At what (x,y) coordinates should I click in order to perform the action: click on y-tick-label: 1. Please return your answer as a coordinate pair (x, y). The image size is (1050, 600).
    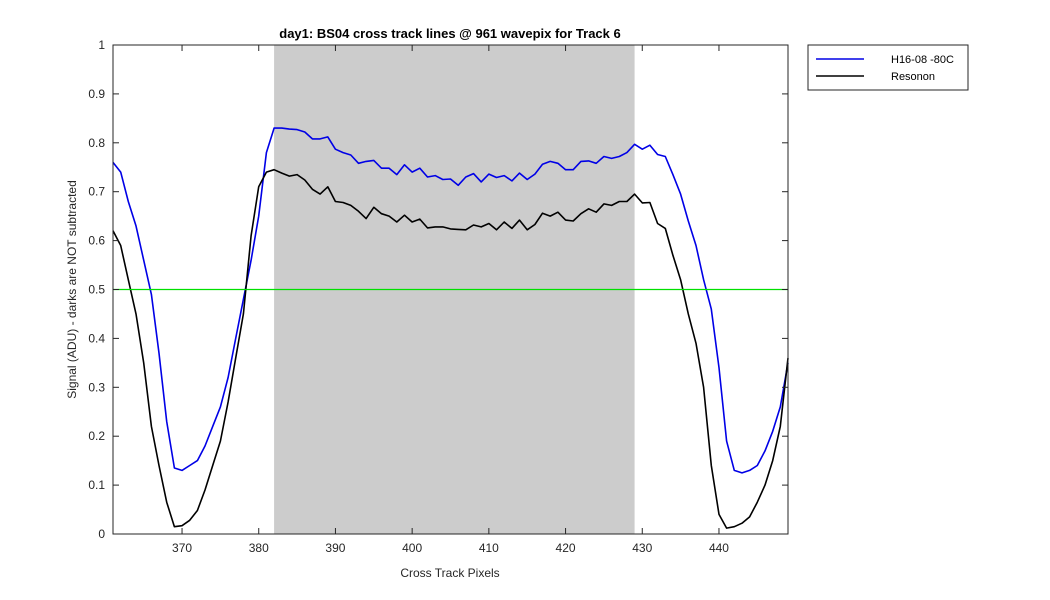
    Looking at the image, I should click on (101, 45).